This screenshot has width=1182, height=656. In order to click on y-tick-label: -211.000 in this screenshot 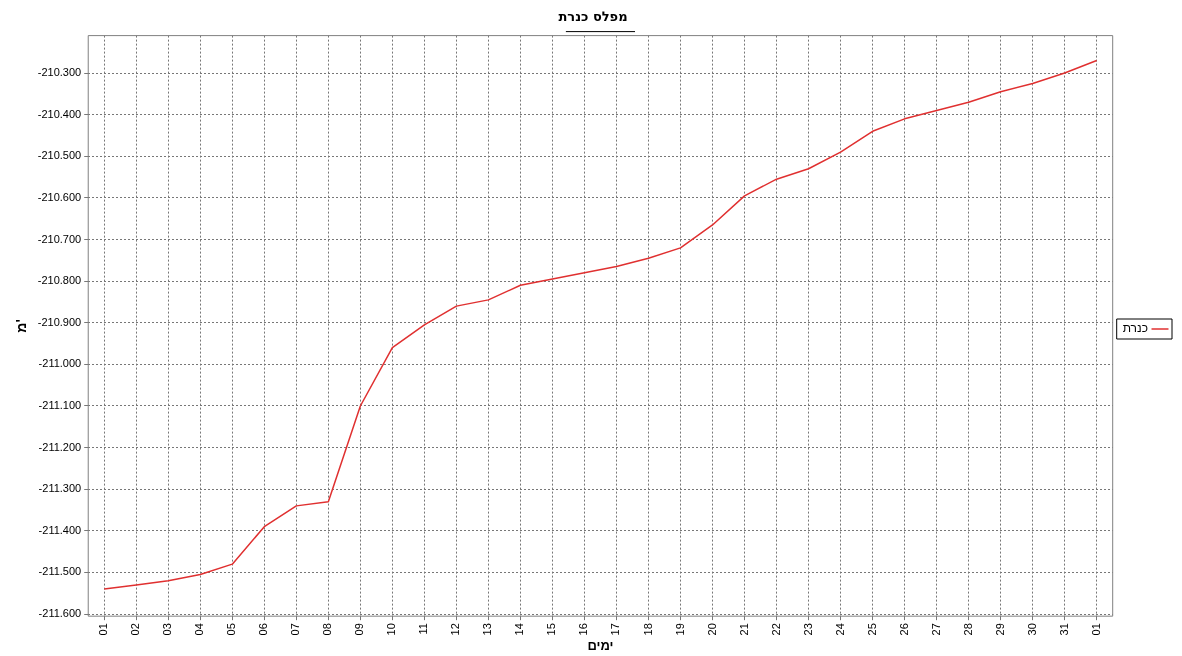, I will do `click(60, 363)`.